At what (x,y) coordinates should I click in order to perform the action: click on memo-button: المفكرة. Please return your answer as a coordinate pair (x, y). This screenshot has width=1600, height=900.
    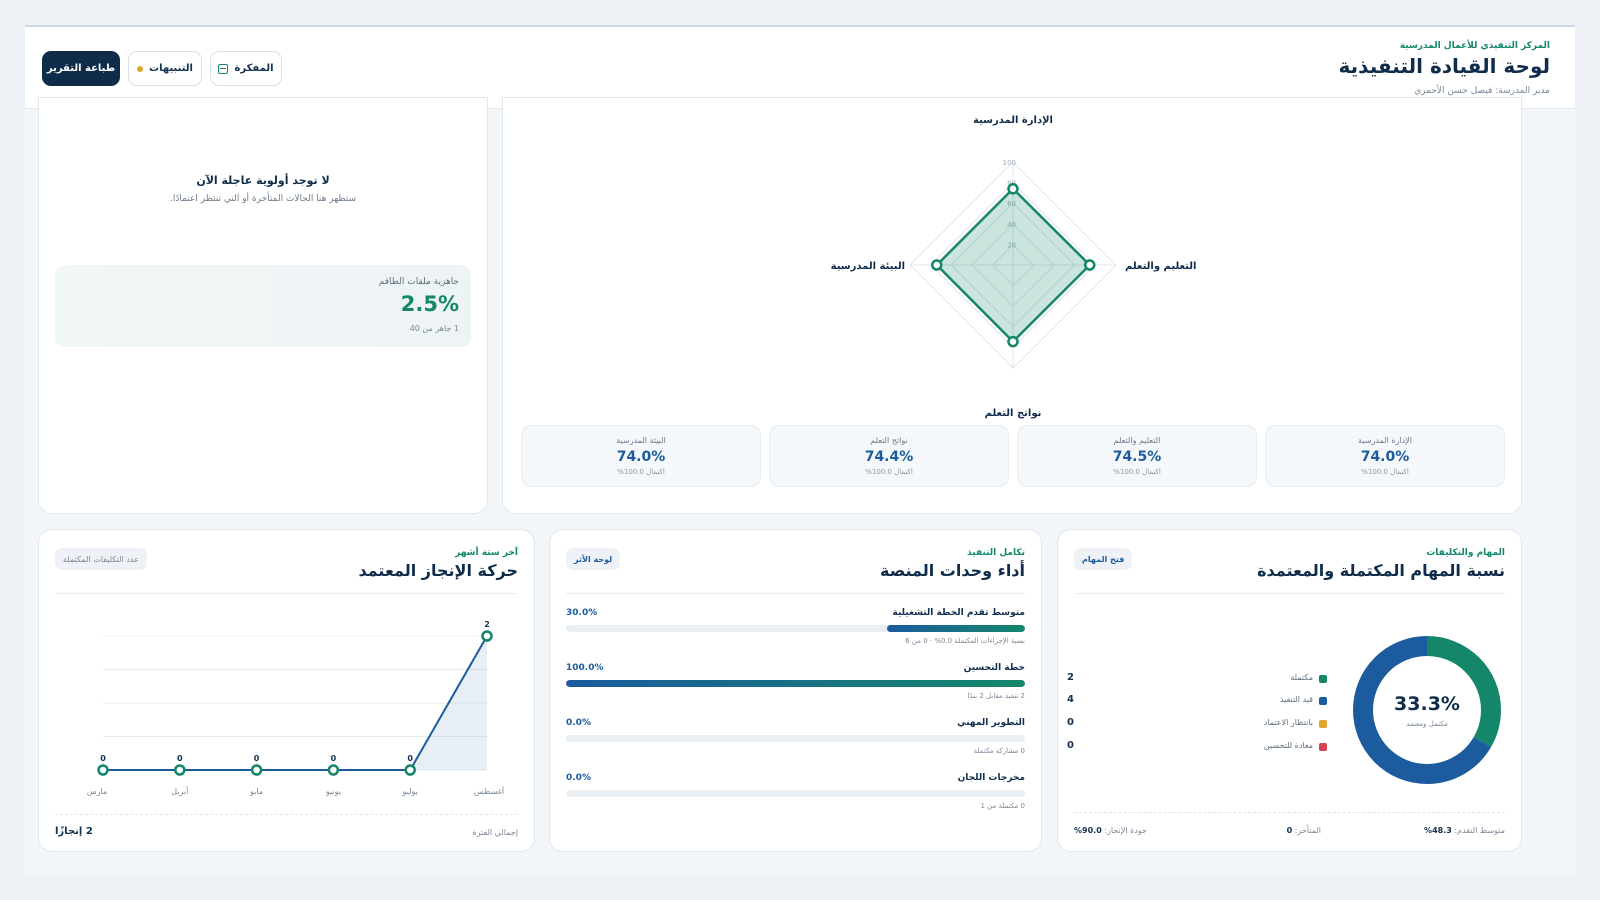
    Looking at the image, I should click on (246, 68).